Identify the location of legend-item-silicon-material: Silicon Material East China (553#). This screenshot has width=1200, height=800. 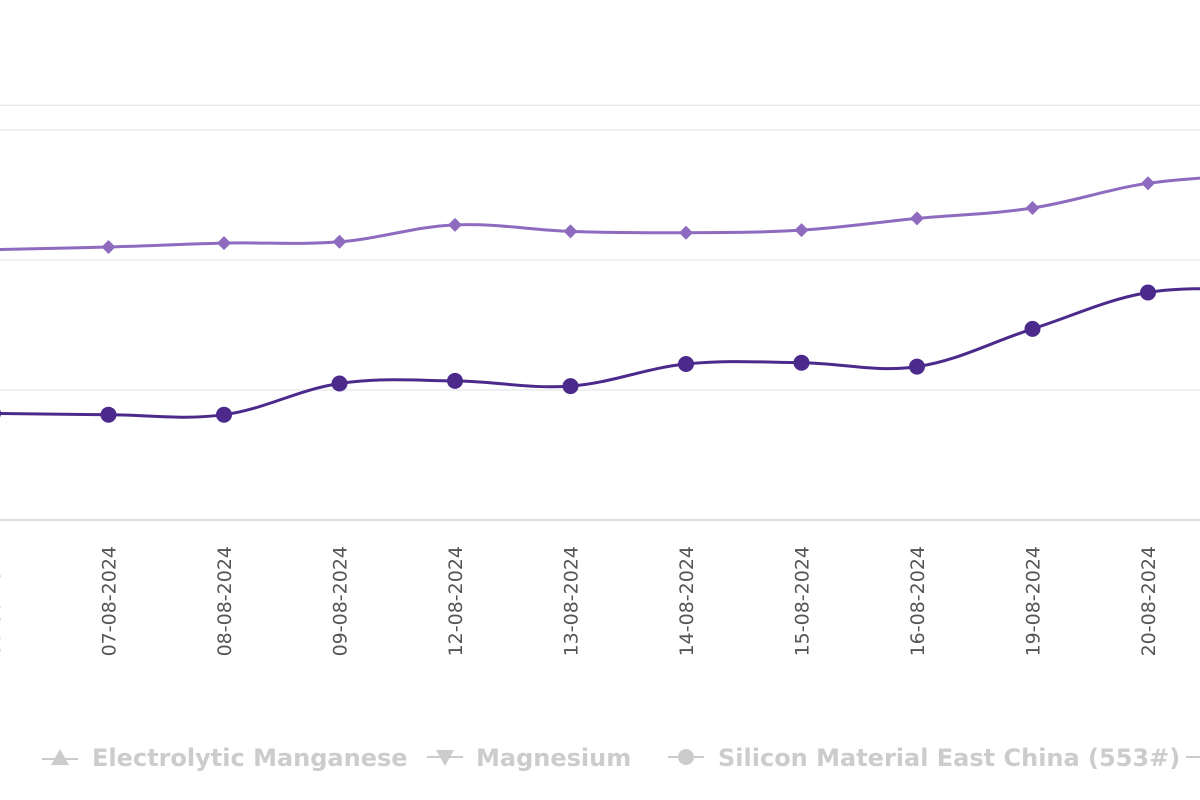
(924, 758).